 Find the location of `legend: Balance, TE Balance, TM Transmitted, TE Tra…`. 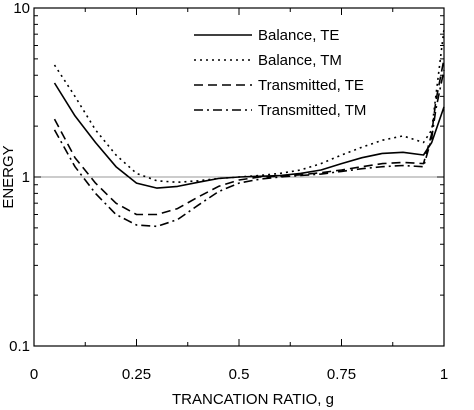

legend: Balance, TE Balance, TM Transmitted, TE Tra… is located at coordinates (280, 73).